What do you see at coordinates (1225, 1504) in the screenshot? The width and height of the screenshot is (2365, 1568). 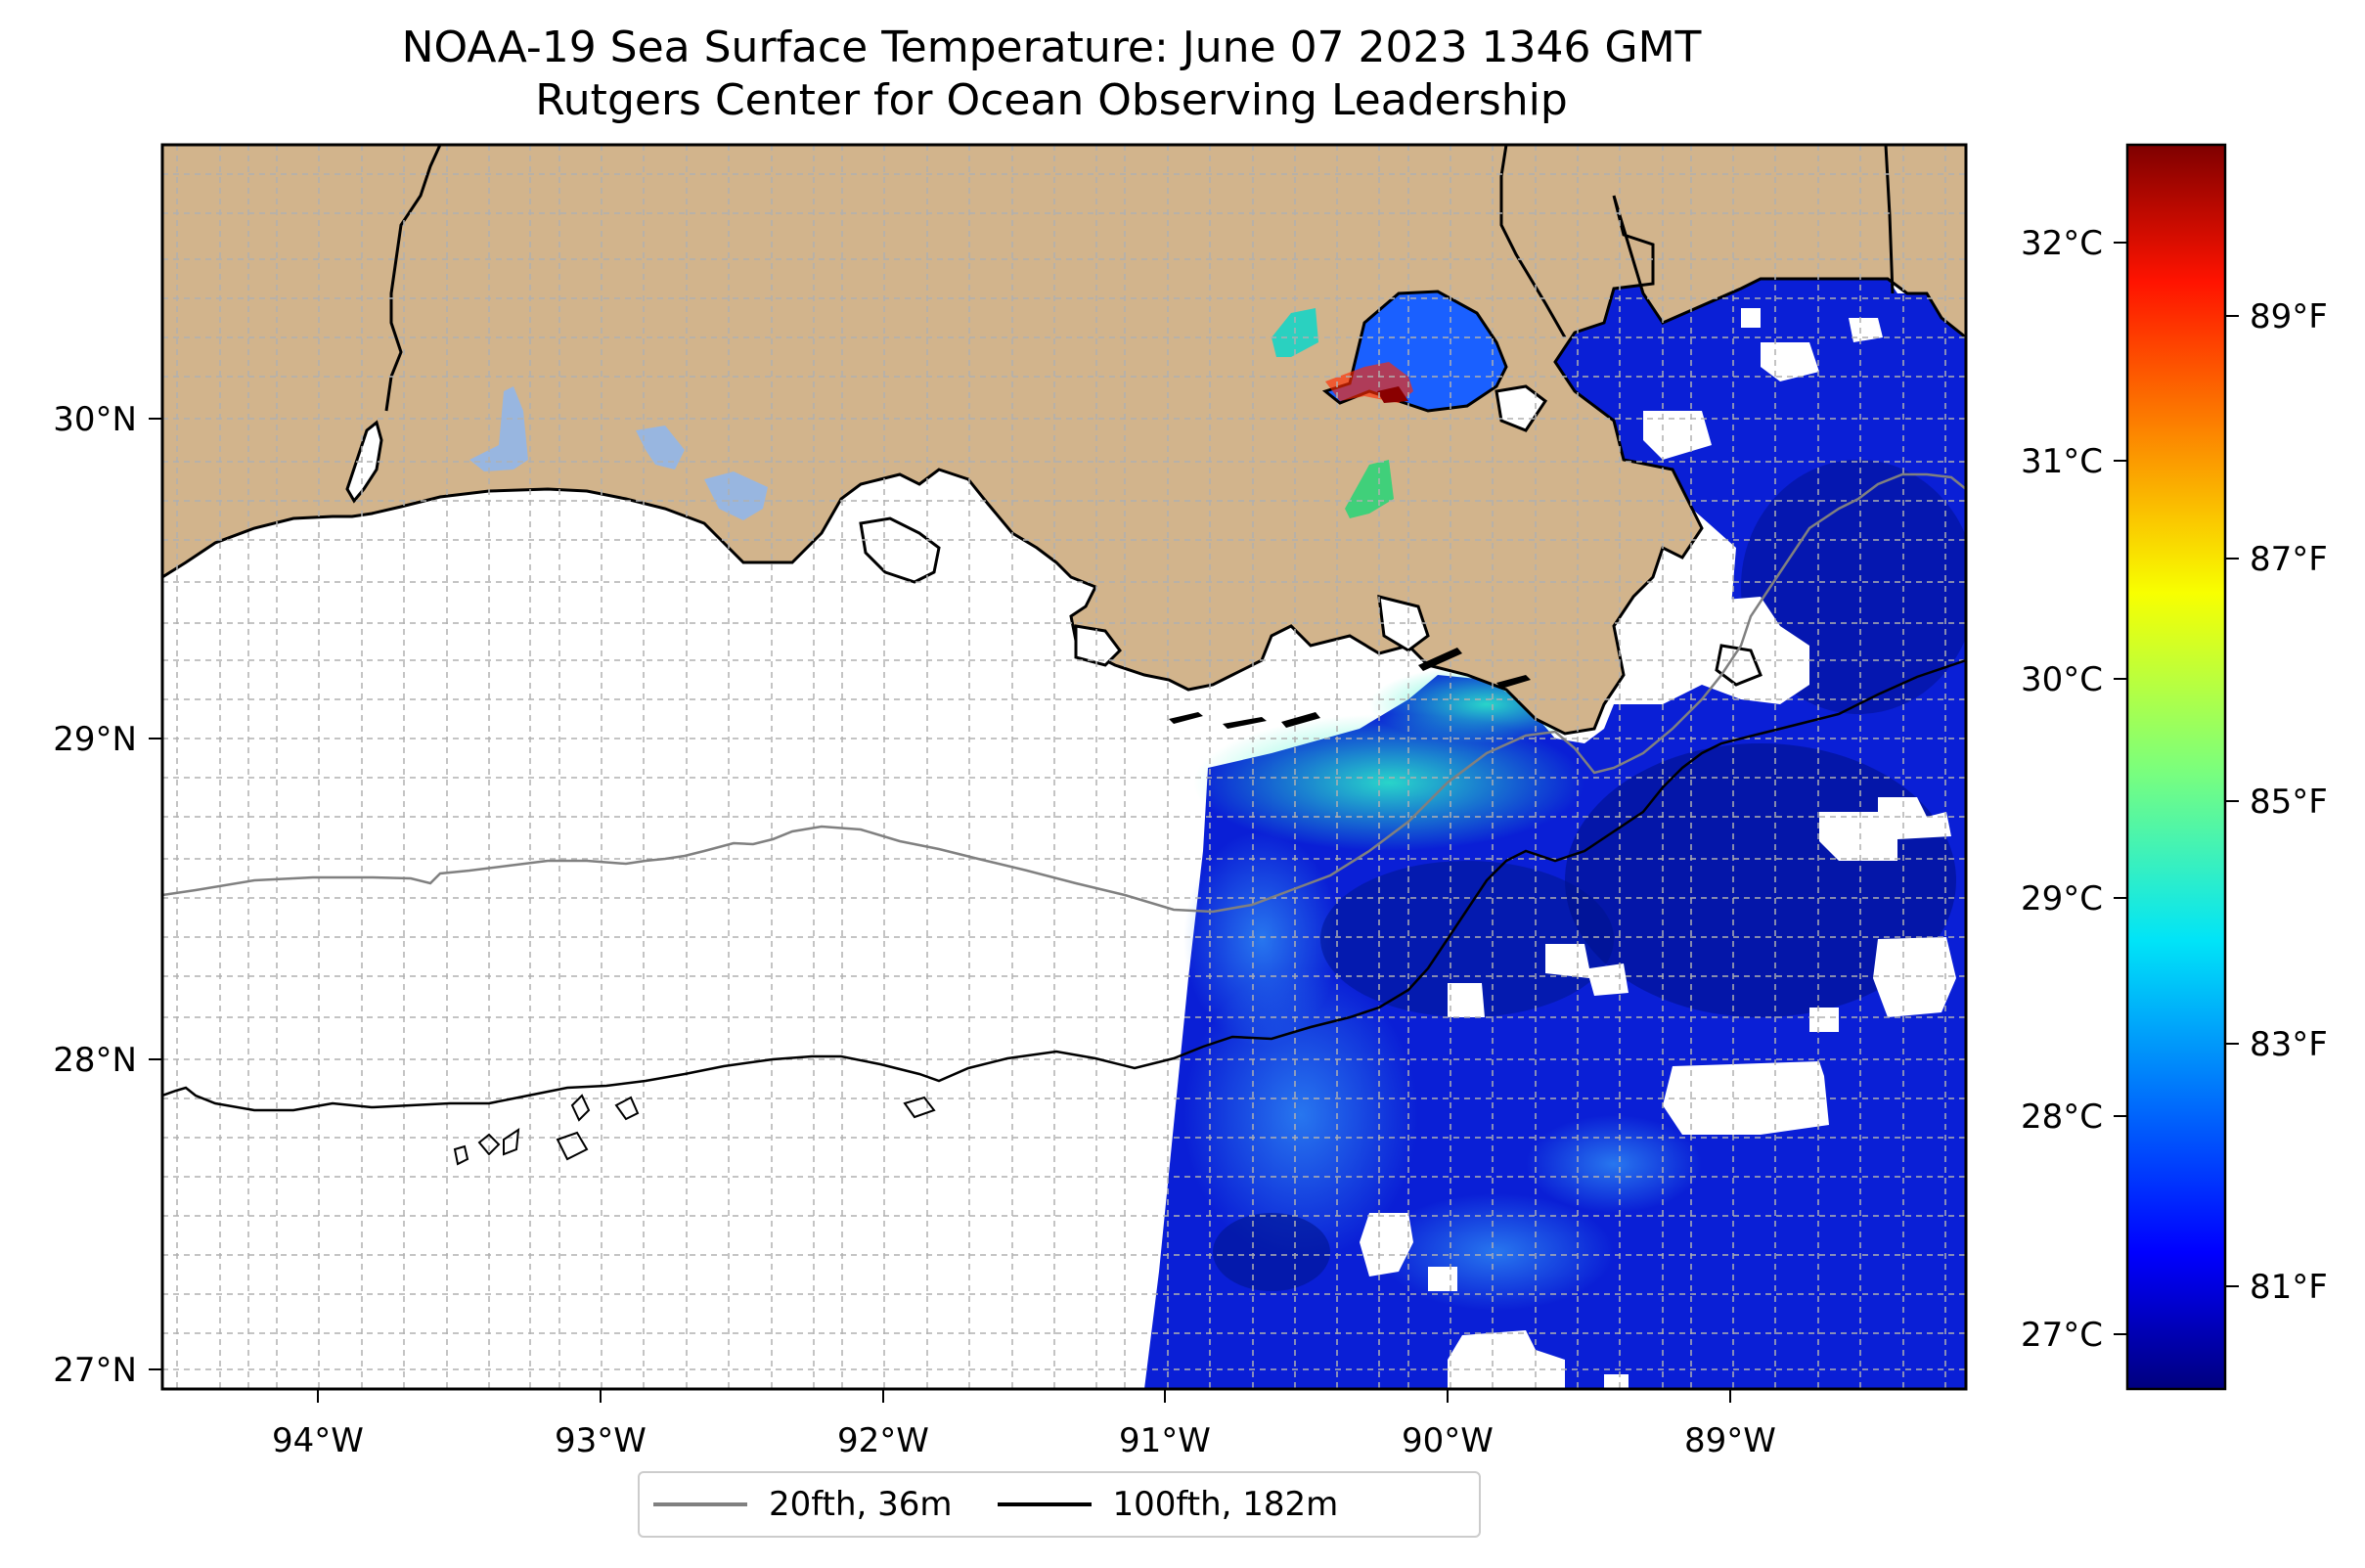 I see `legend-label: 100fth, 182m` at bounding box center [1225, 1504].